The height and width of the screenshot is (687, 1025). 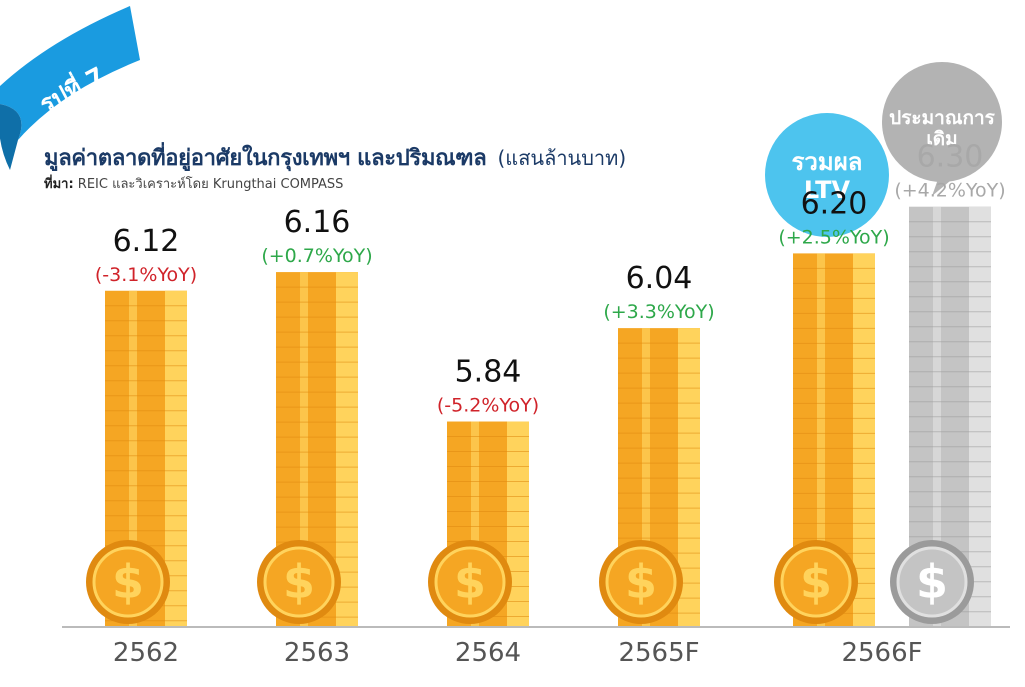 I want to click on x-tick-label: 2565F, so click(x=658, y=653).